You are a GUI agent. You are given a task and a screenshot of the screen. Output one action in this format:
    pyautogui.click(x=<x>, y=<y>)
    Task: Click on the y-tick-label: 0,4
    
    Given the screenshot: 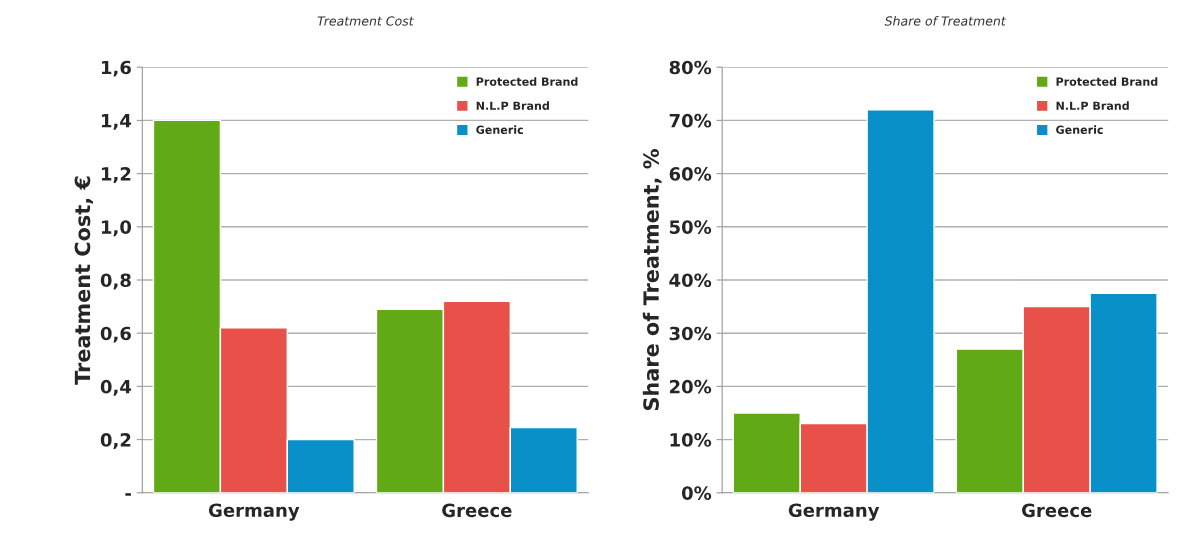 What is the action you would take?
    pyautogui.click(x=116, y=387)
    